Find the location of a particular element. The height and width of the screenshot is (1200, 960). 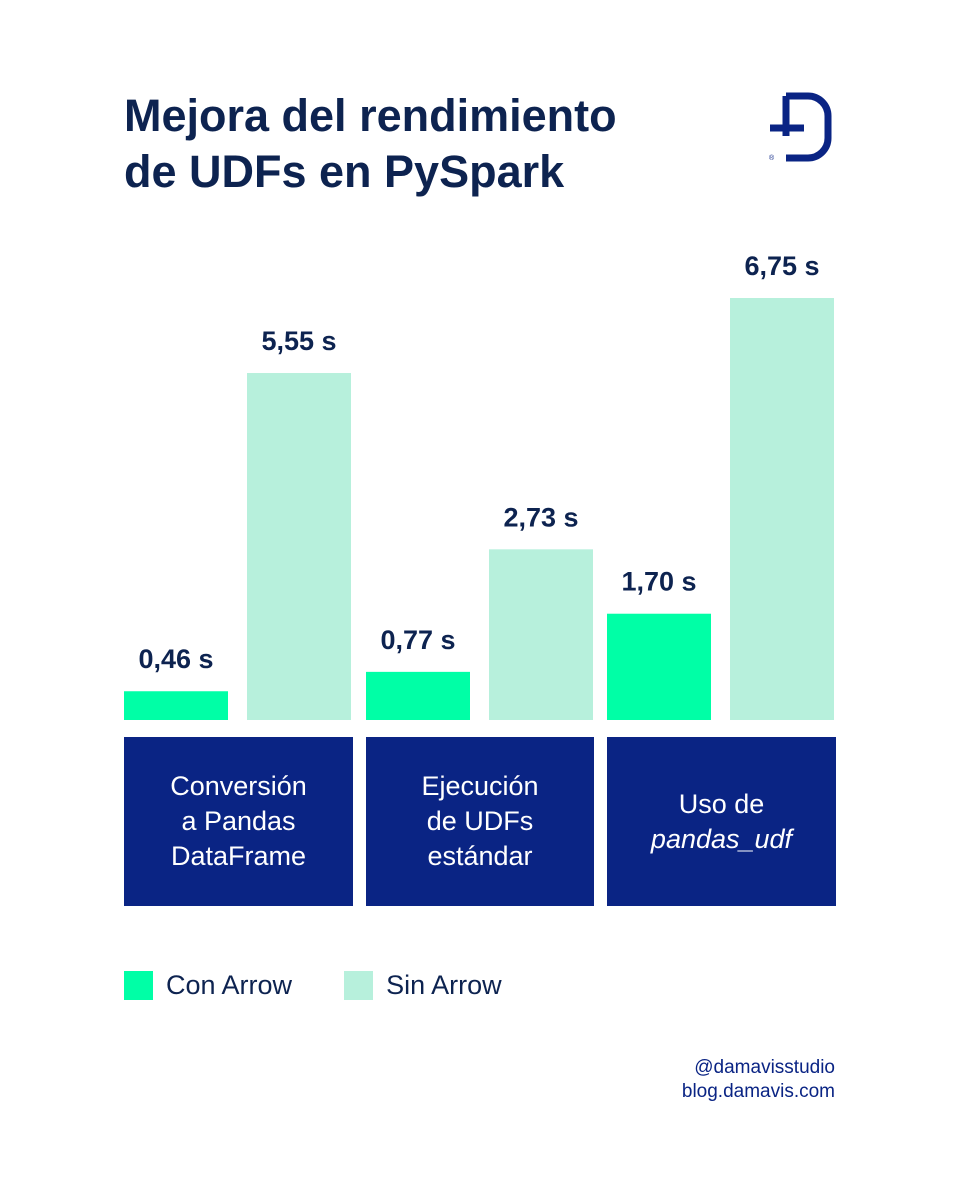

category-label-0-line-2: a Pandas is located at coordinates (238, 821).